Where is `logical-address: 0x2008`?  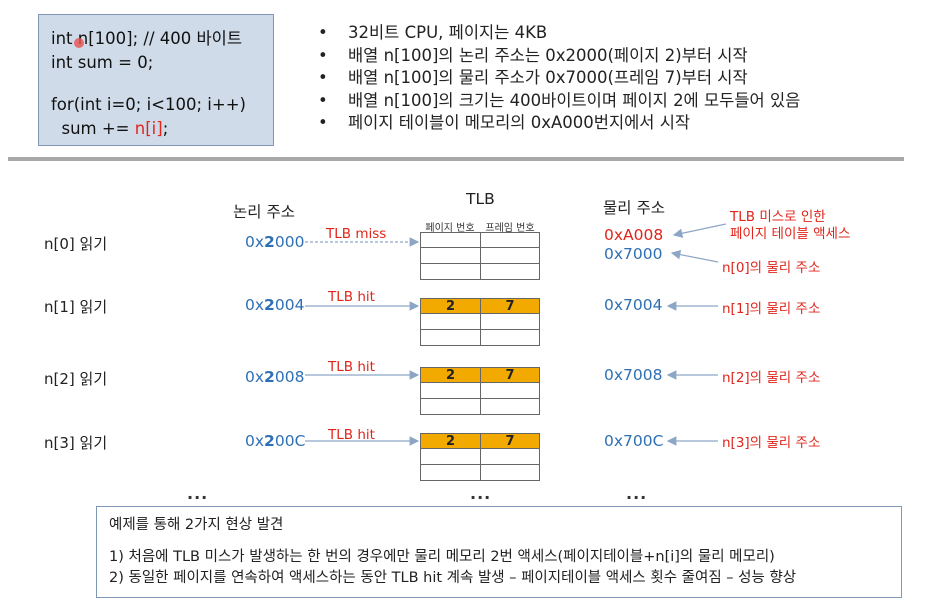
logical-address: 0x2008 is located at coordinates (275, 377).